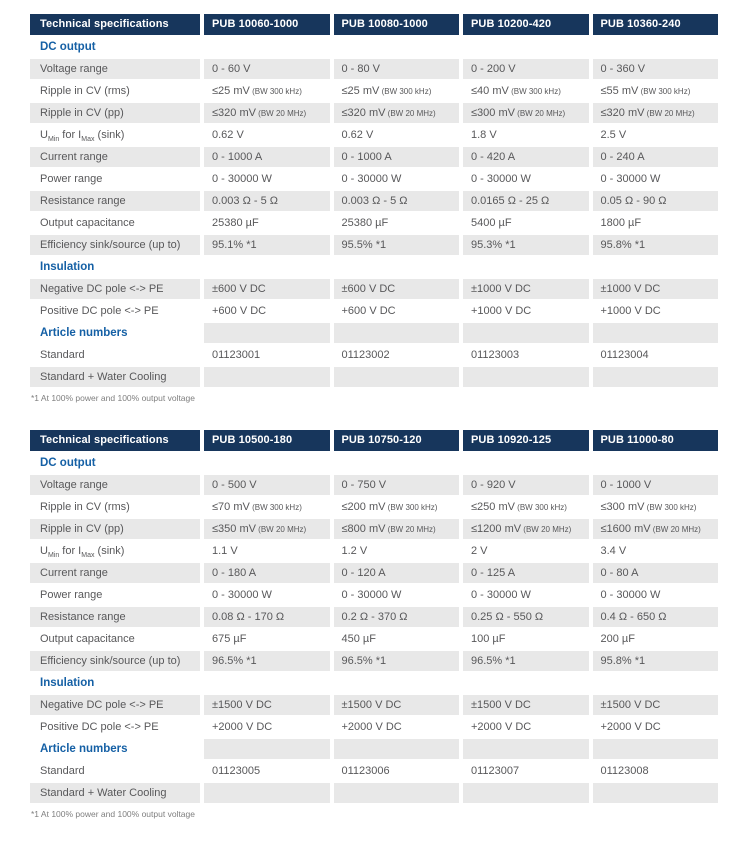 The height and width of the screenshot is (863, 745). What do you see at coordinates (374, 551) in the screenshot?
I see `spec-row: UMin for IMax (sink) 1.1 V 1.2 V 2 V 3.4 V` at bounding box center [374, 551].